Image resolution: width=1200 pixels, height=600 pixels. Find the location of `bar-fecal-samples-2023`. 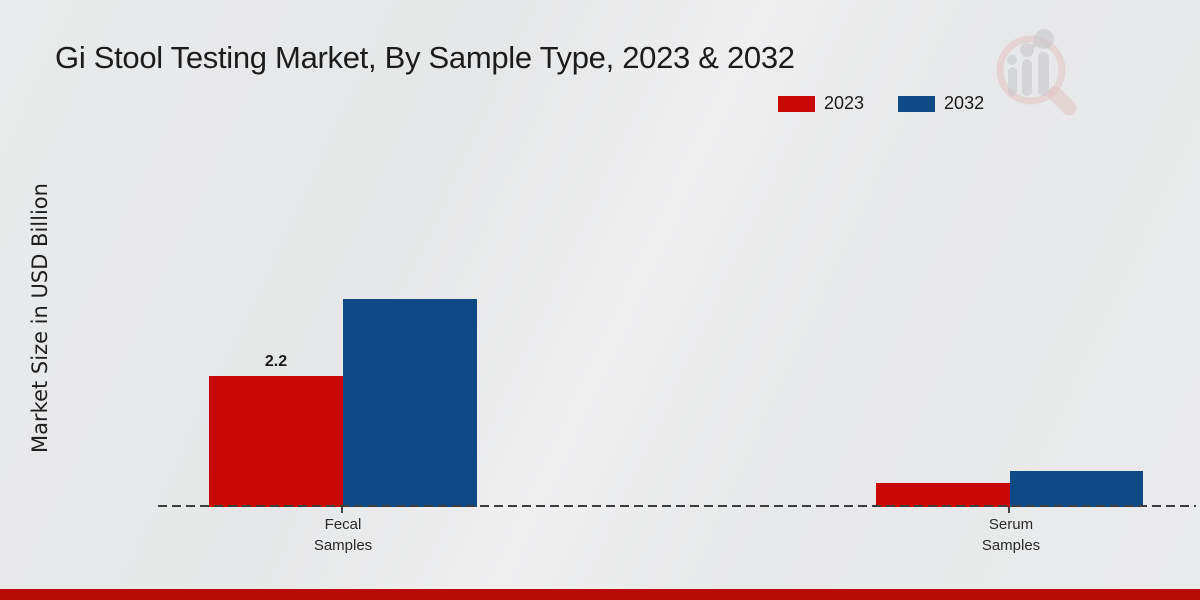

bar-fecal-samples-2023 is located at coordinates (276, 441).